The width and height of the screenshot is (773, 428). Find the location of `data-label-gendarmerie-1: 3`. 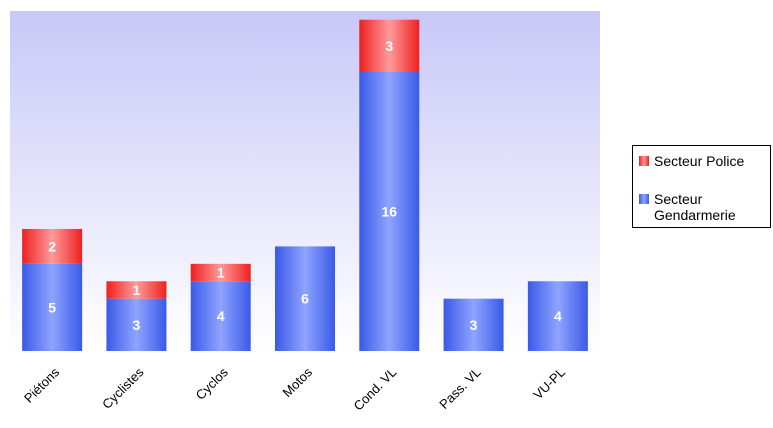

data-label-gendarmerie-1: 3 is located at coordinates (137, 325).